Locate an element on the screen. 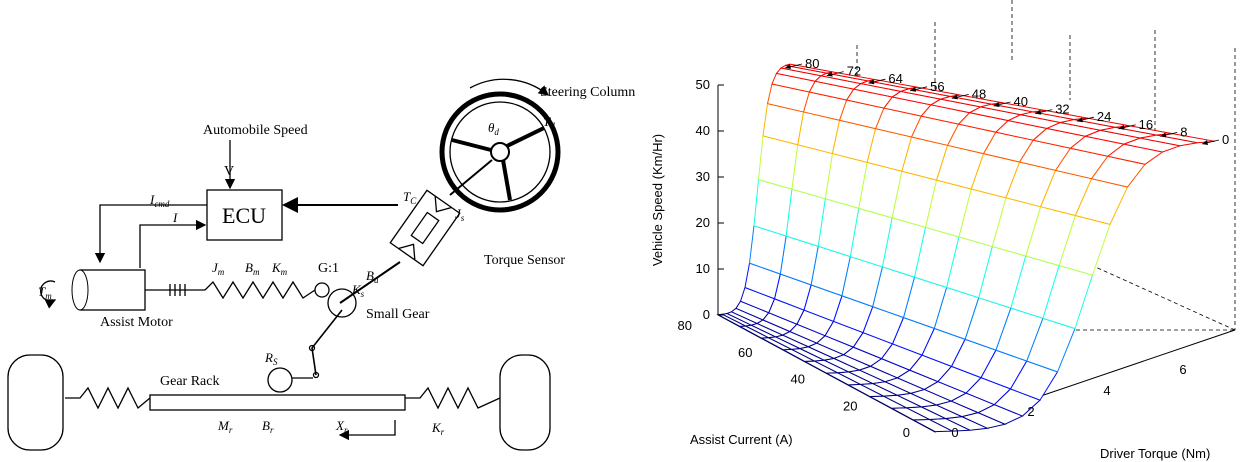  label: X is located at coordinates (340, 425).